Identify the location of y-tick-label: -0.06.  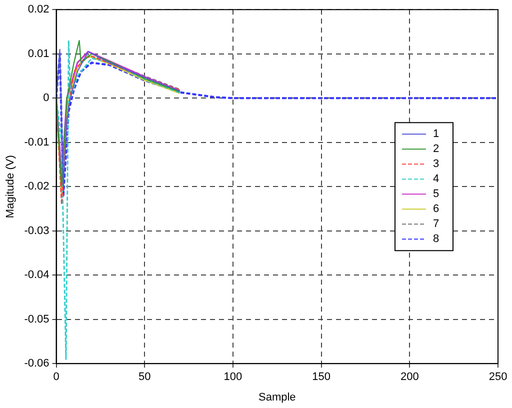
(37, 364).